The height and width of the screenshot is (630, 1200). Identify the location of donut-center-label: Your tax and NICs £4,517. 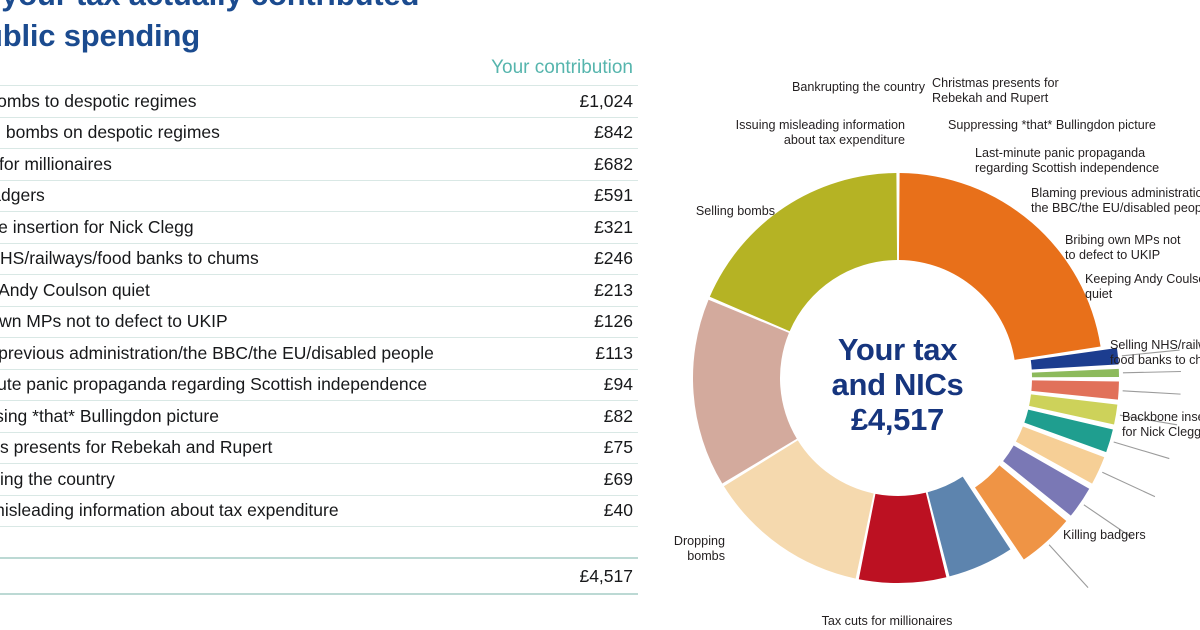
(897, 384).